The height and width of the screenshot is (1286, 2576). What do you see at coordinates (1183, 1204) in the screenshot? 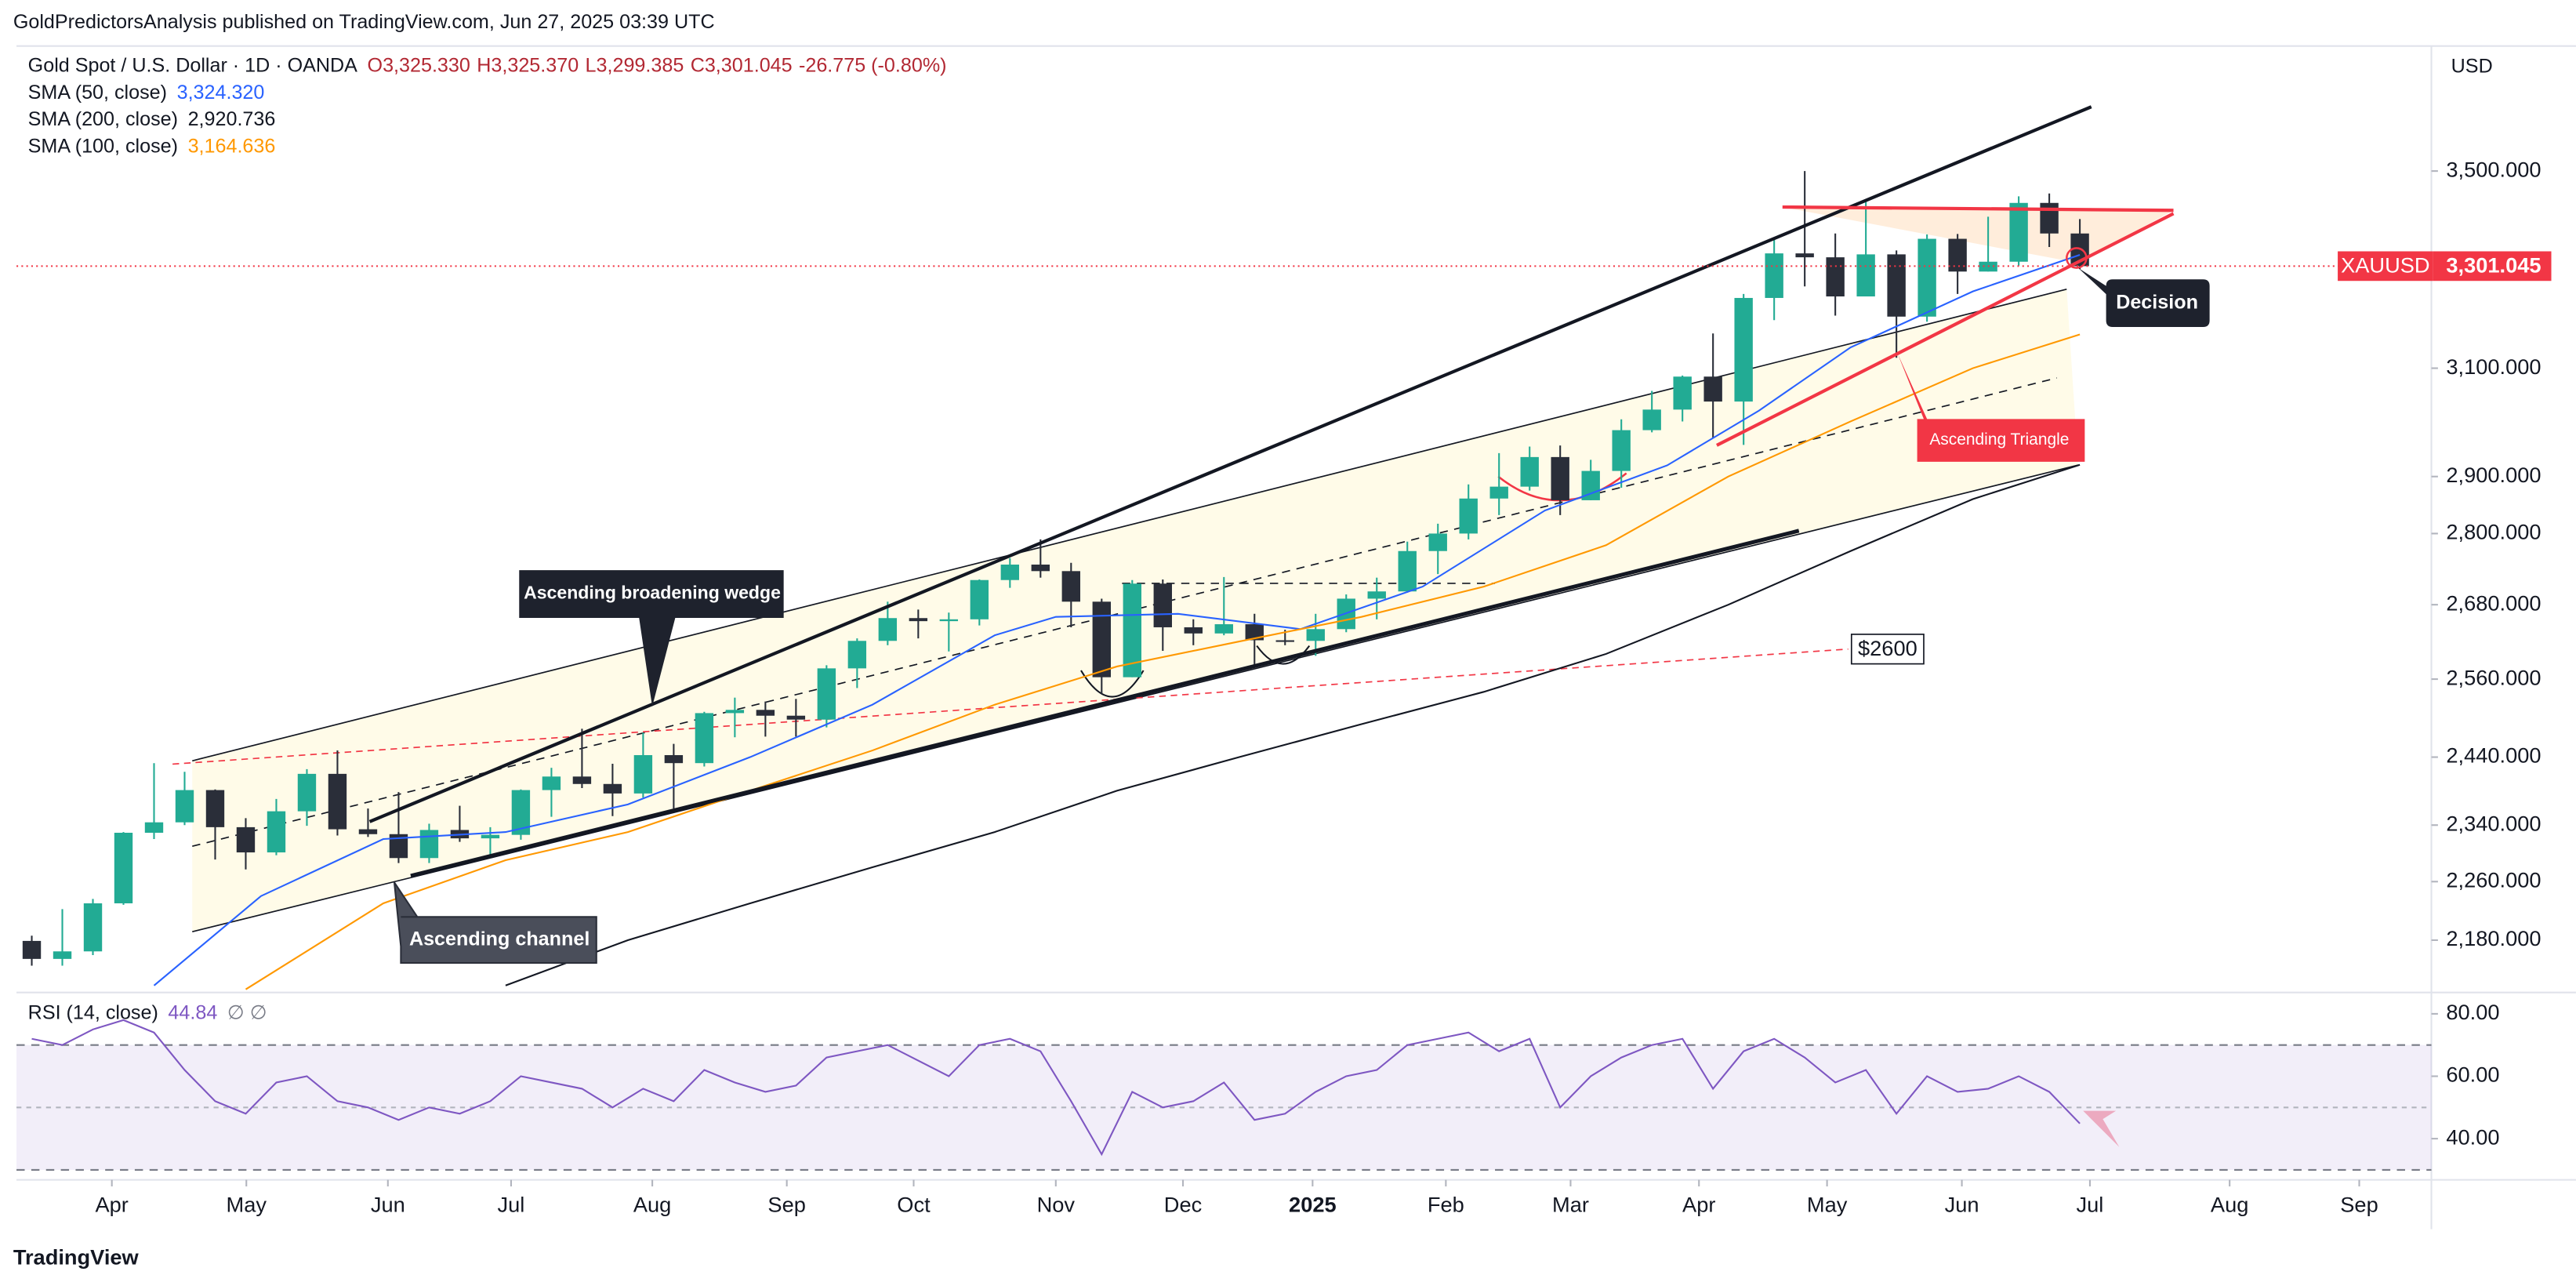
I see `x-tick-label: Dec` at bounding box center [1183, 1204].